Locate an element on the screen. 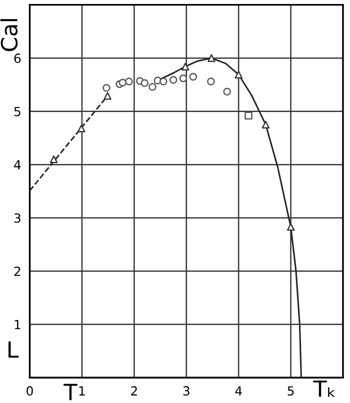  x-tick-label: 3 is located at coordinates (186, 391).